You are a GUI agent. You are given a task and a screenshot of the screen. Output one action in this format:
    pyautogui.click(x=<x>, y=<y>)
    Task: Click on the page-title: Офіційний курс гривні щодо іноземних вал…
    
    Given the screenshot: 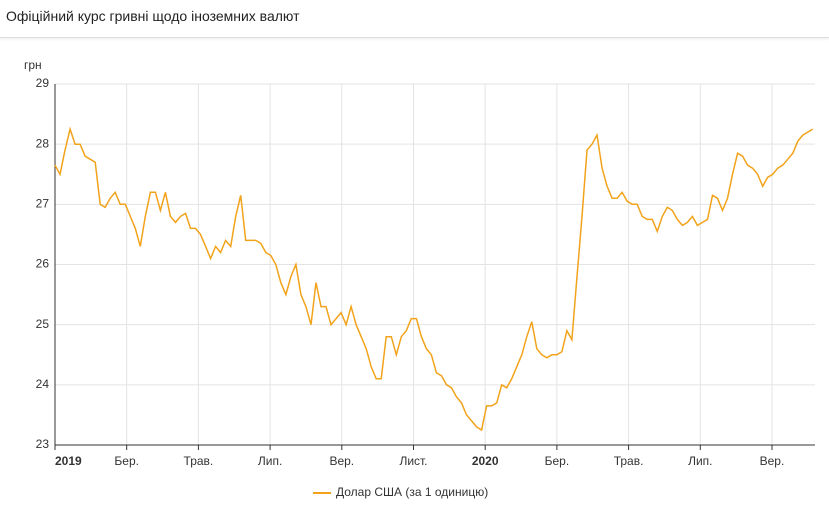 What is the action you would take?
    pyautogui.click(x=153, y=16)
    